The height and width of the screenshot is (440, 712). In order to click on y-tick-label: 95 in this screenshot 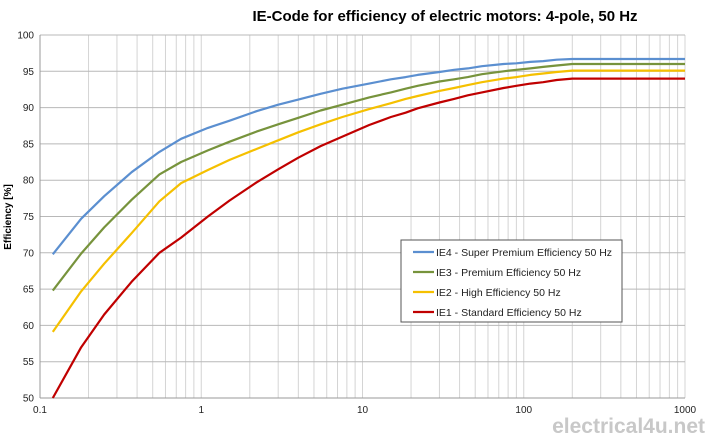, I will do `click(29, 72)`.